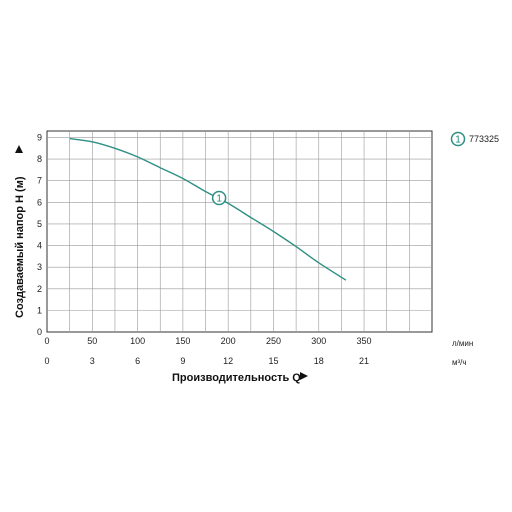 The image size is (512, 512). What do you see at coordinates (182, 341) in the screenshot?
I see `x-tick-label-lmin: 150` at bounding box center [182, 341].